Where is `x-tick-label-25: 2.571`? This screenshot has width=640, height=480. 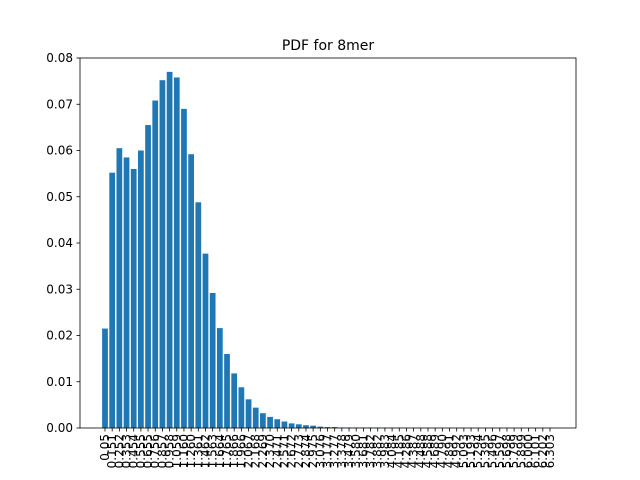 x-tick-label-25: 2.571 is located at coordinates (284, 451).